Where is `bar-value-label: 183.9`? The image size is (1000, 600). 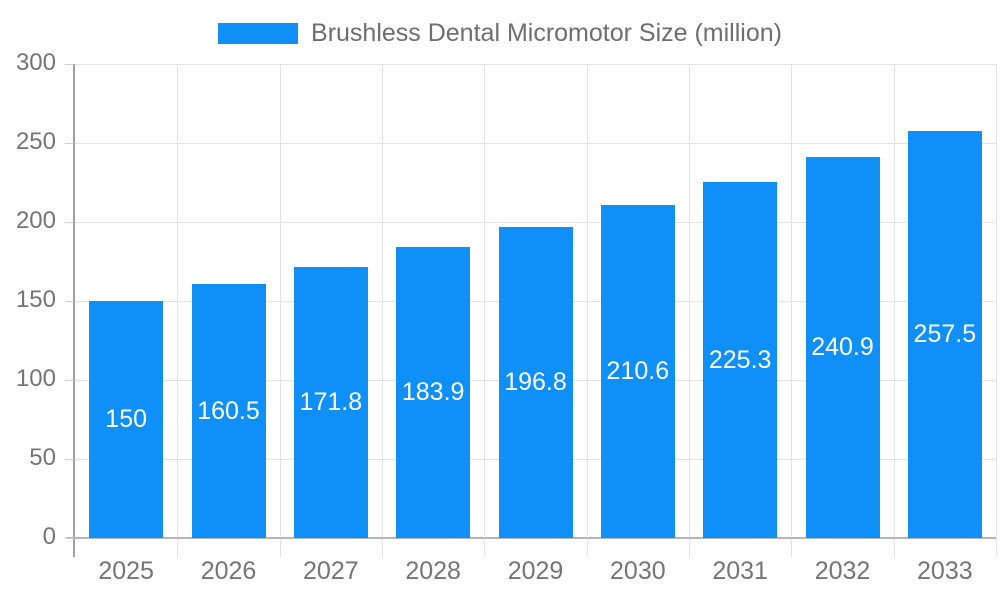
bar-value-label: 183.9 is located at coordinates (433, 392).